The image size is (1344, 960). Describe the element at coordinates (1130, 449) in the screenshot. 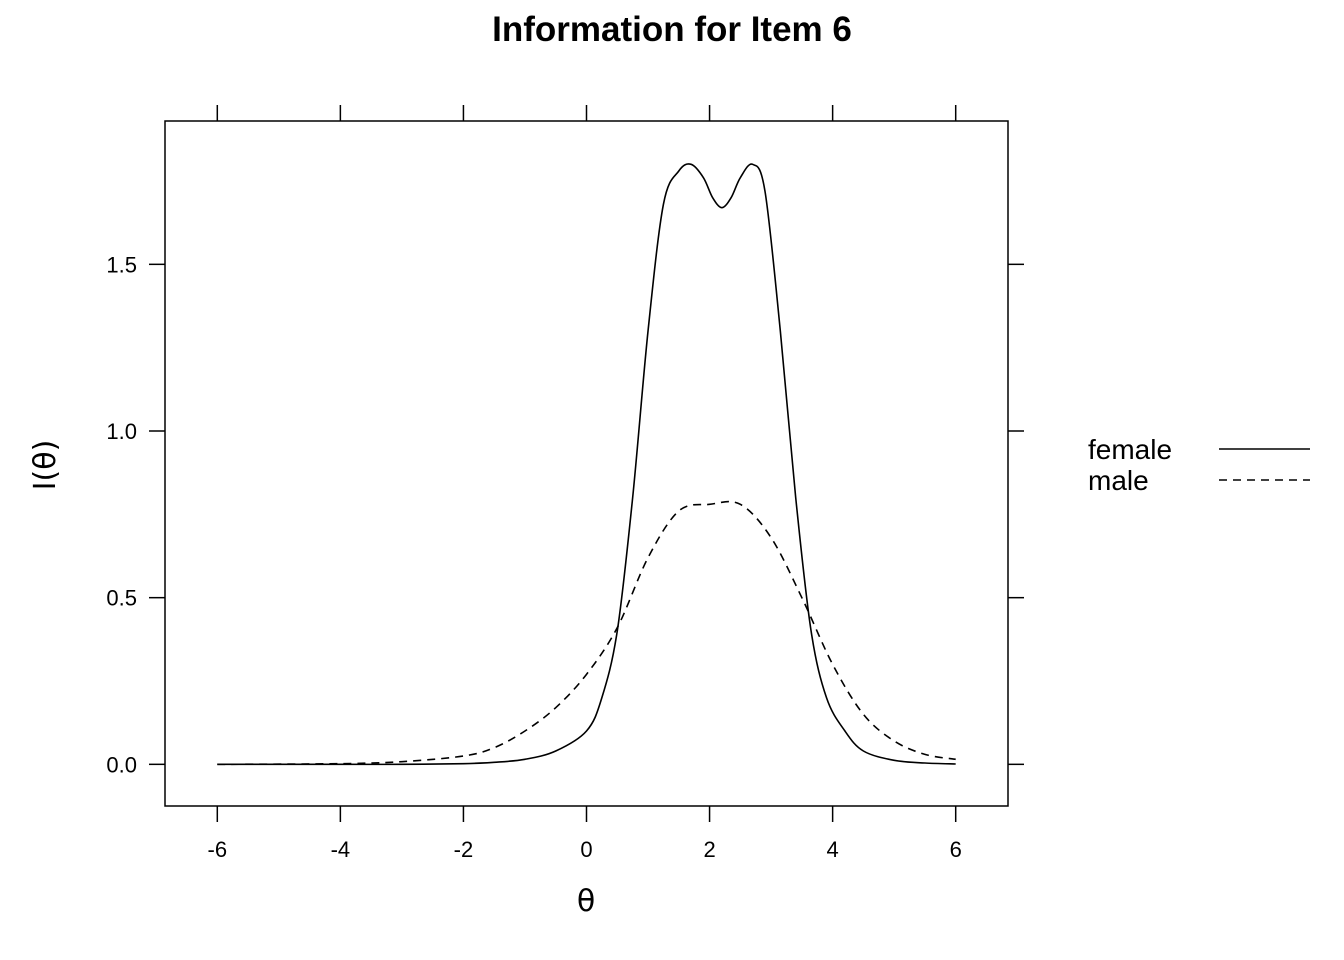

I see `legend-label-female: female` at that location.